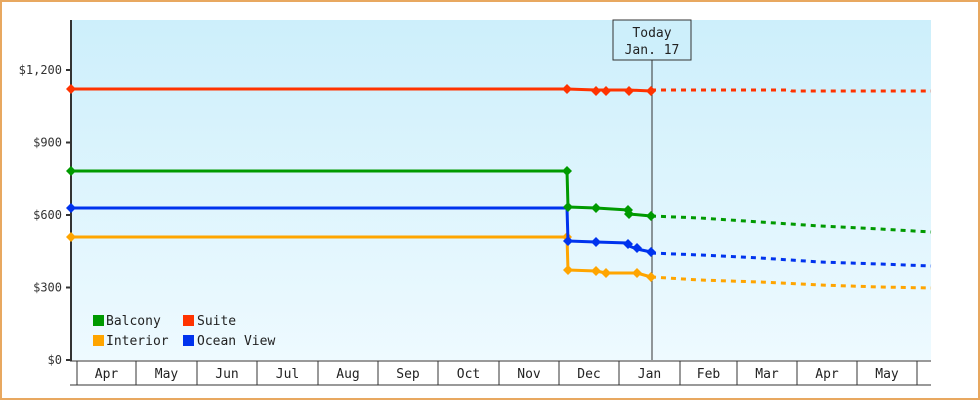  Describe the element at coordinates (408, 374) in the screenshot. I see `x-tick-label: Sep` at that location.